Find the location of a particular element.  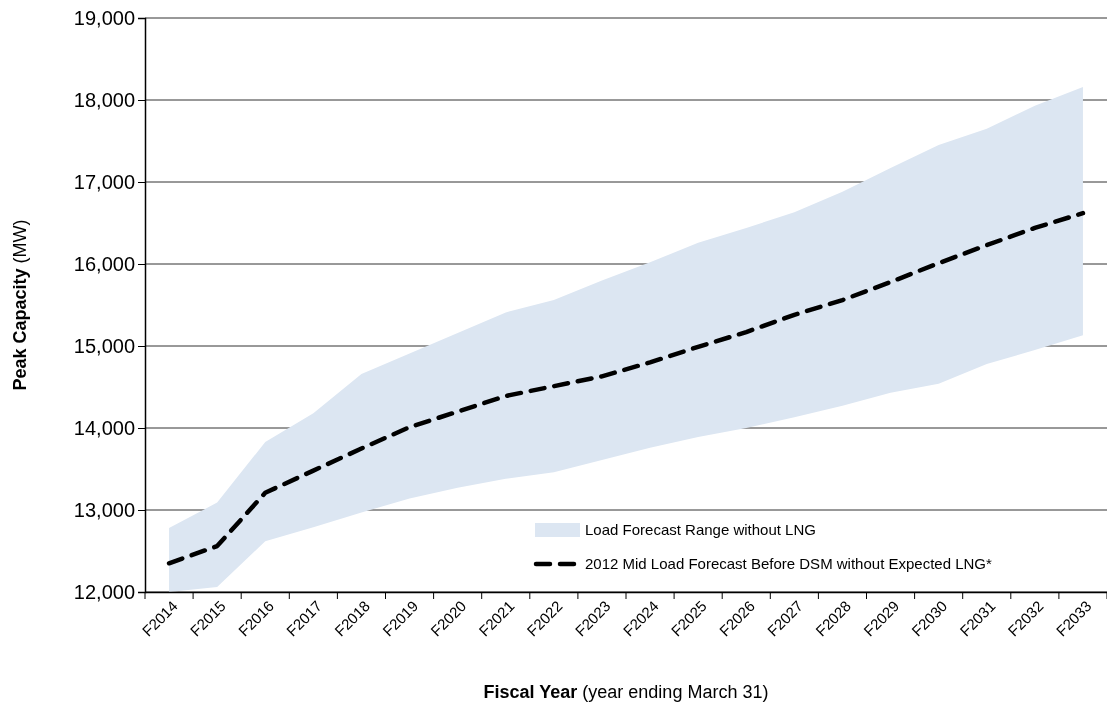

y-tick-label: 17,000 is located at coordinates (104, 181).